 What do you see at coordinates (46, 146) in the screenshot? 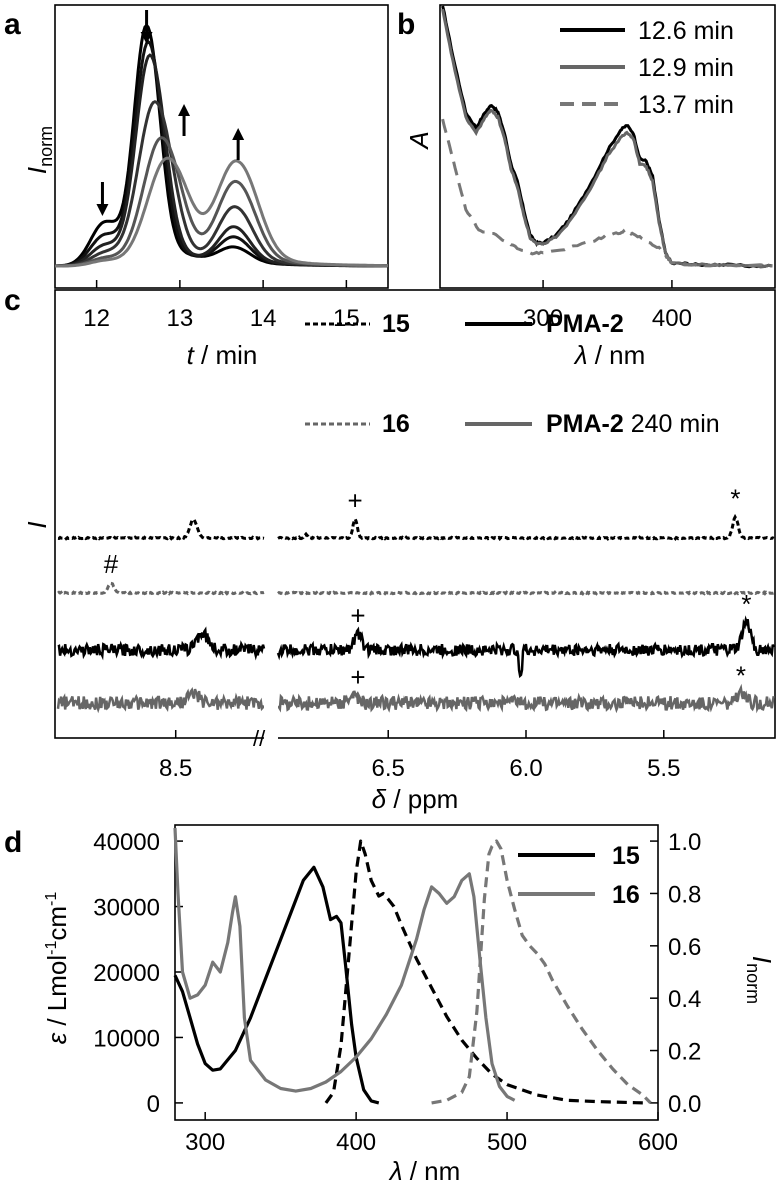
I see `panel-a-y-label-sub: norm` at bounding box center [46, 146].